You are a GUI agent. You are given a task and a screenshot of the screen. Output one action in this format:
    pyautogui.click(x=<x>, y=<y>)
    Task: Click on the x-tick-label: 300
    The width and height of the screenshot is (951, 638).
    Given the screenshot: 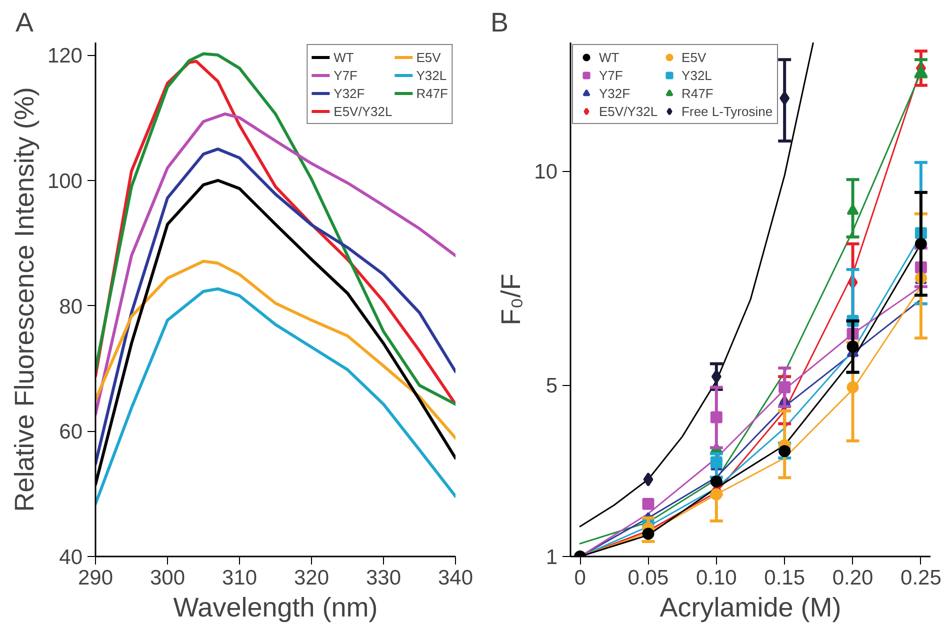 What is the action you would take?
    pyautogui.click(x=168, y=578)
    